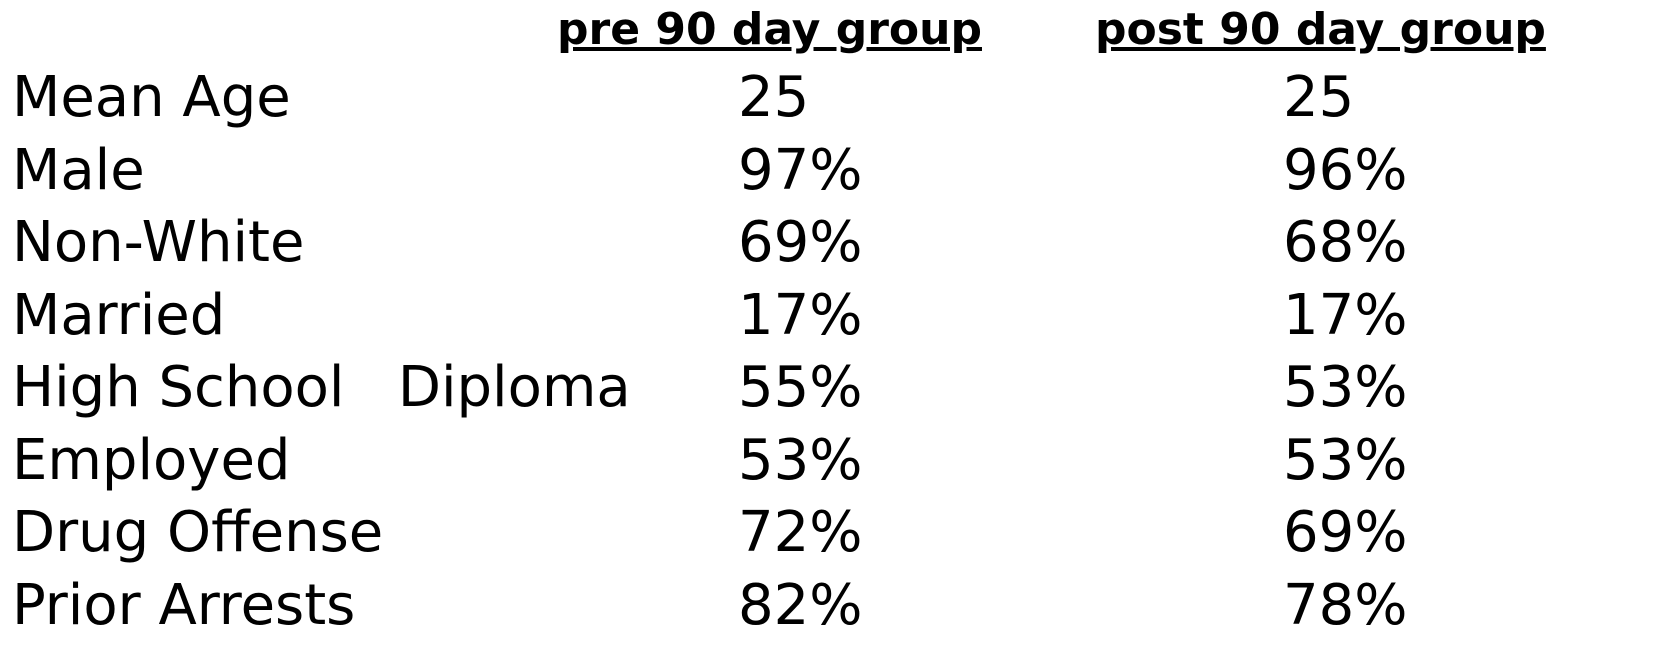  I want to click on pre-value: 17%, so click(800, 315).